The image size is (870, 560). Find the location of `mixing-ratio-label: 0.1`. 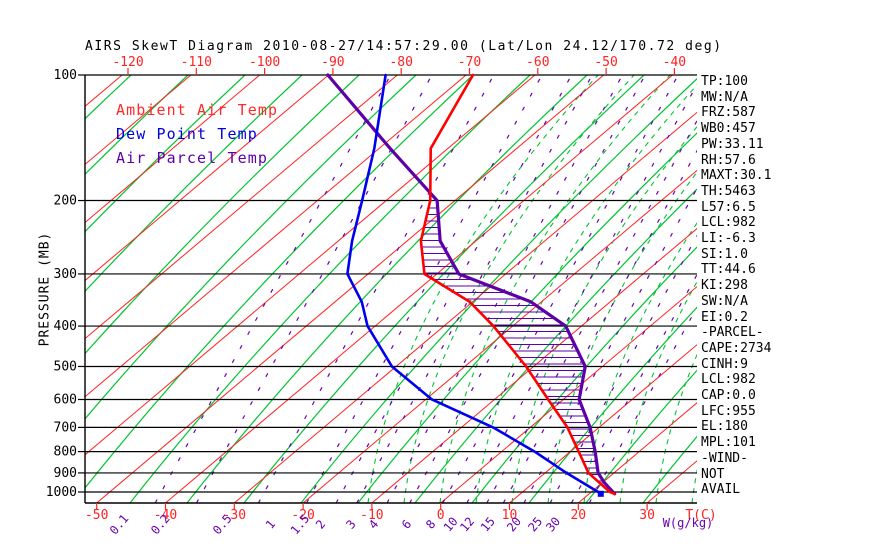

mixing-ratio-label: 0.1 is located at coordinates (119, 525).